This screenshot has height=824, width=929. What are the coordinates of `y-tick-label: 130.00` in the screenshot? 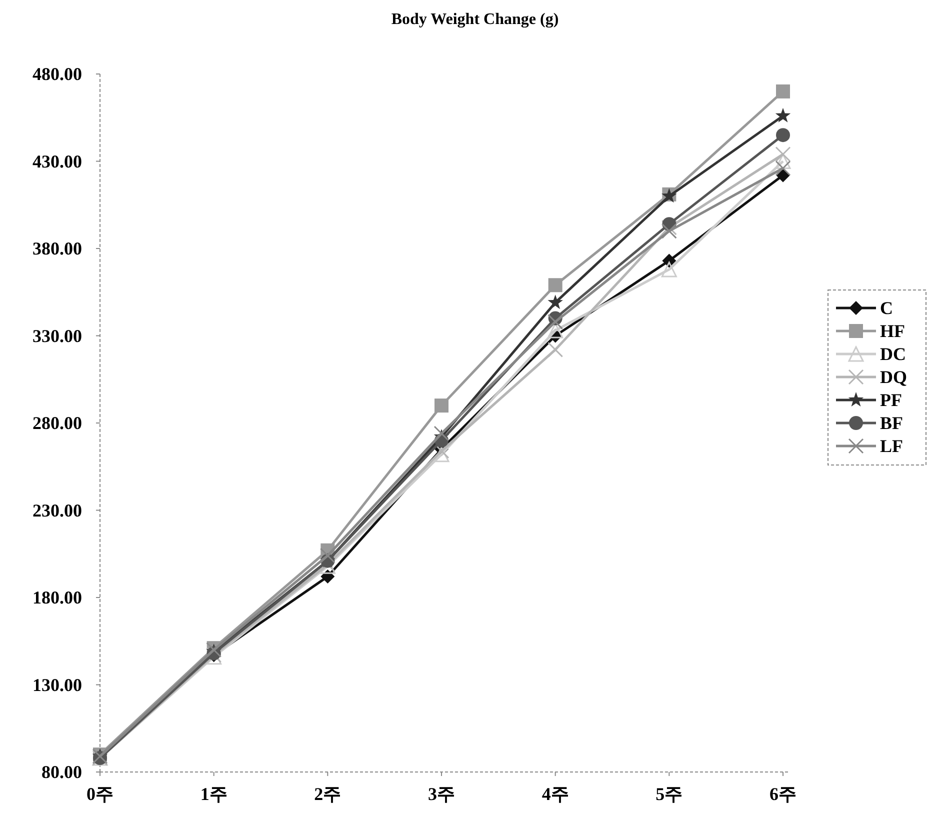 It's located at (57, 684).